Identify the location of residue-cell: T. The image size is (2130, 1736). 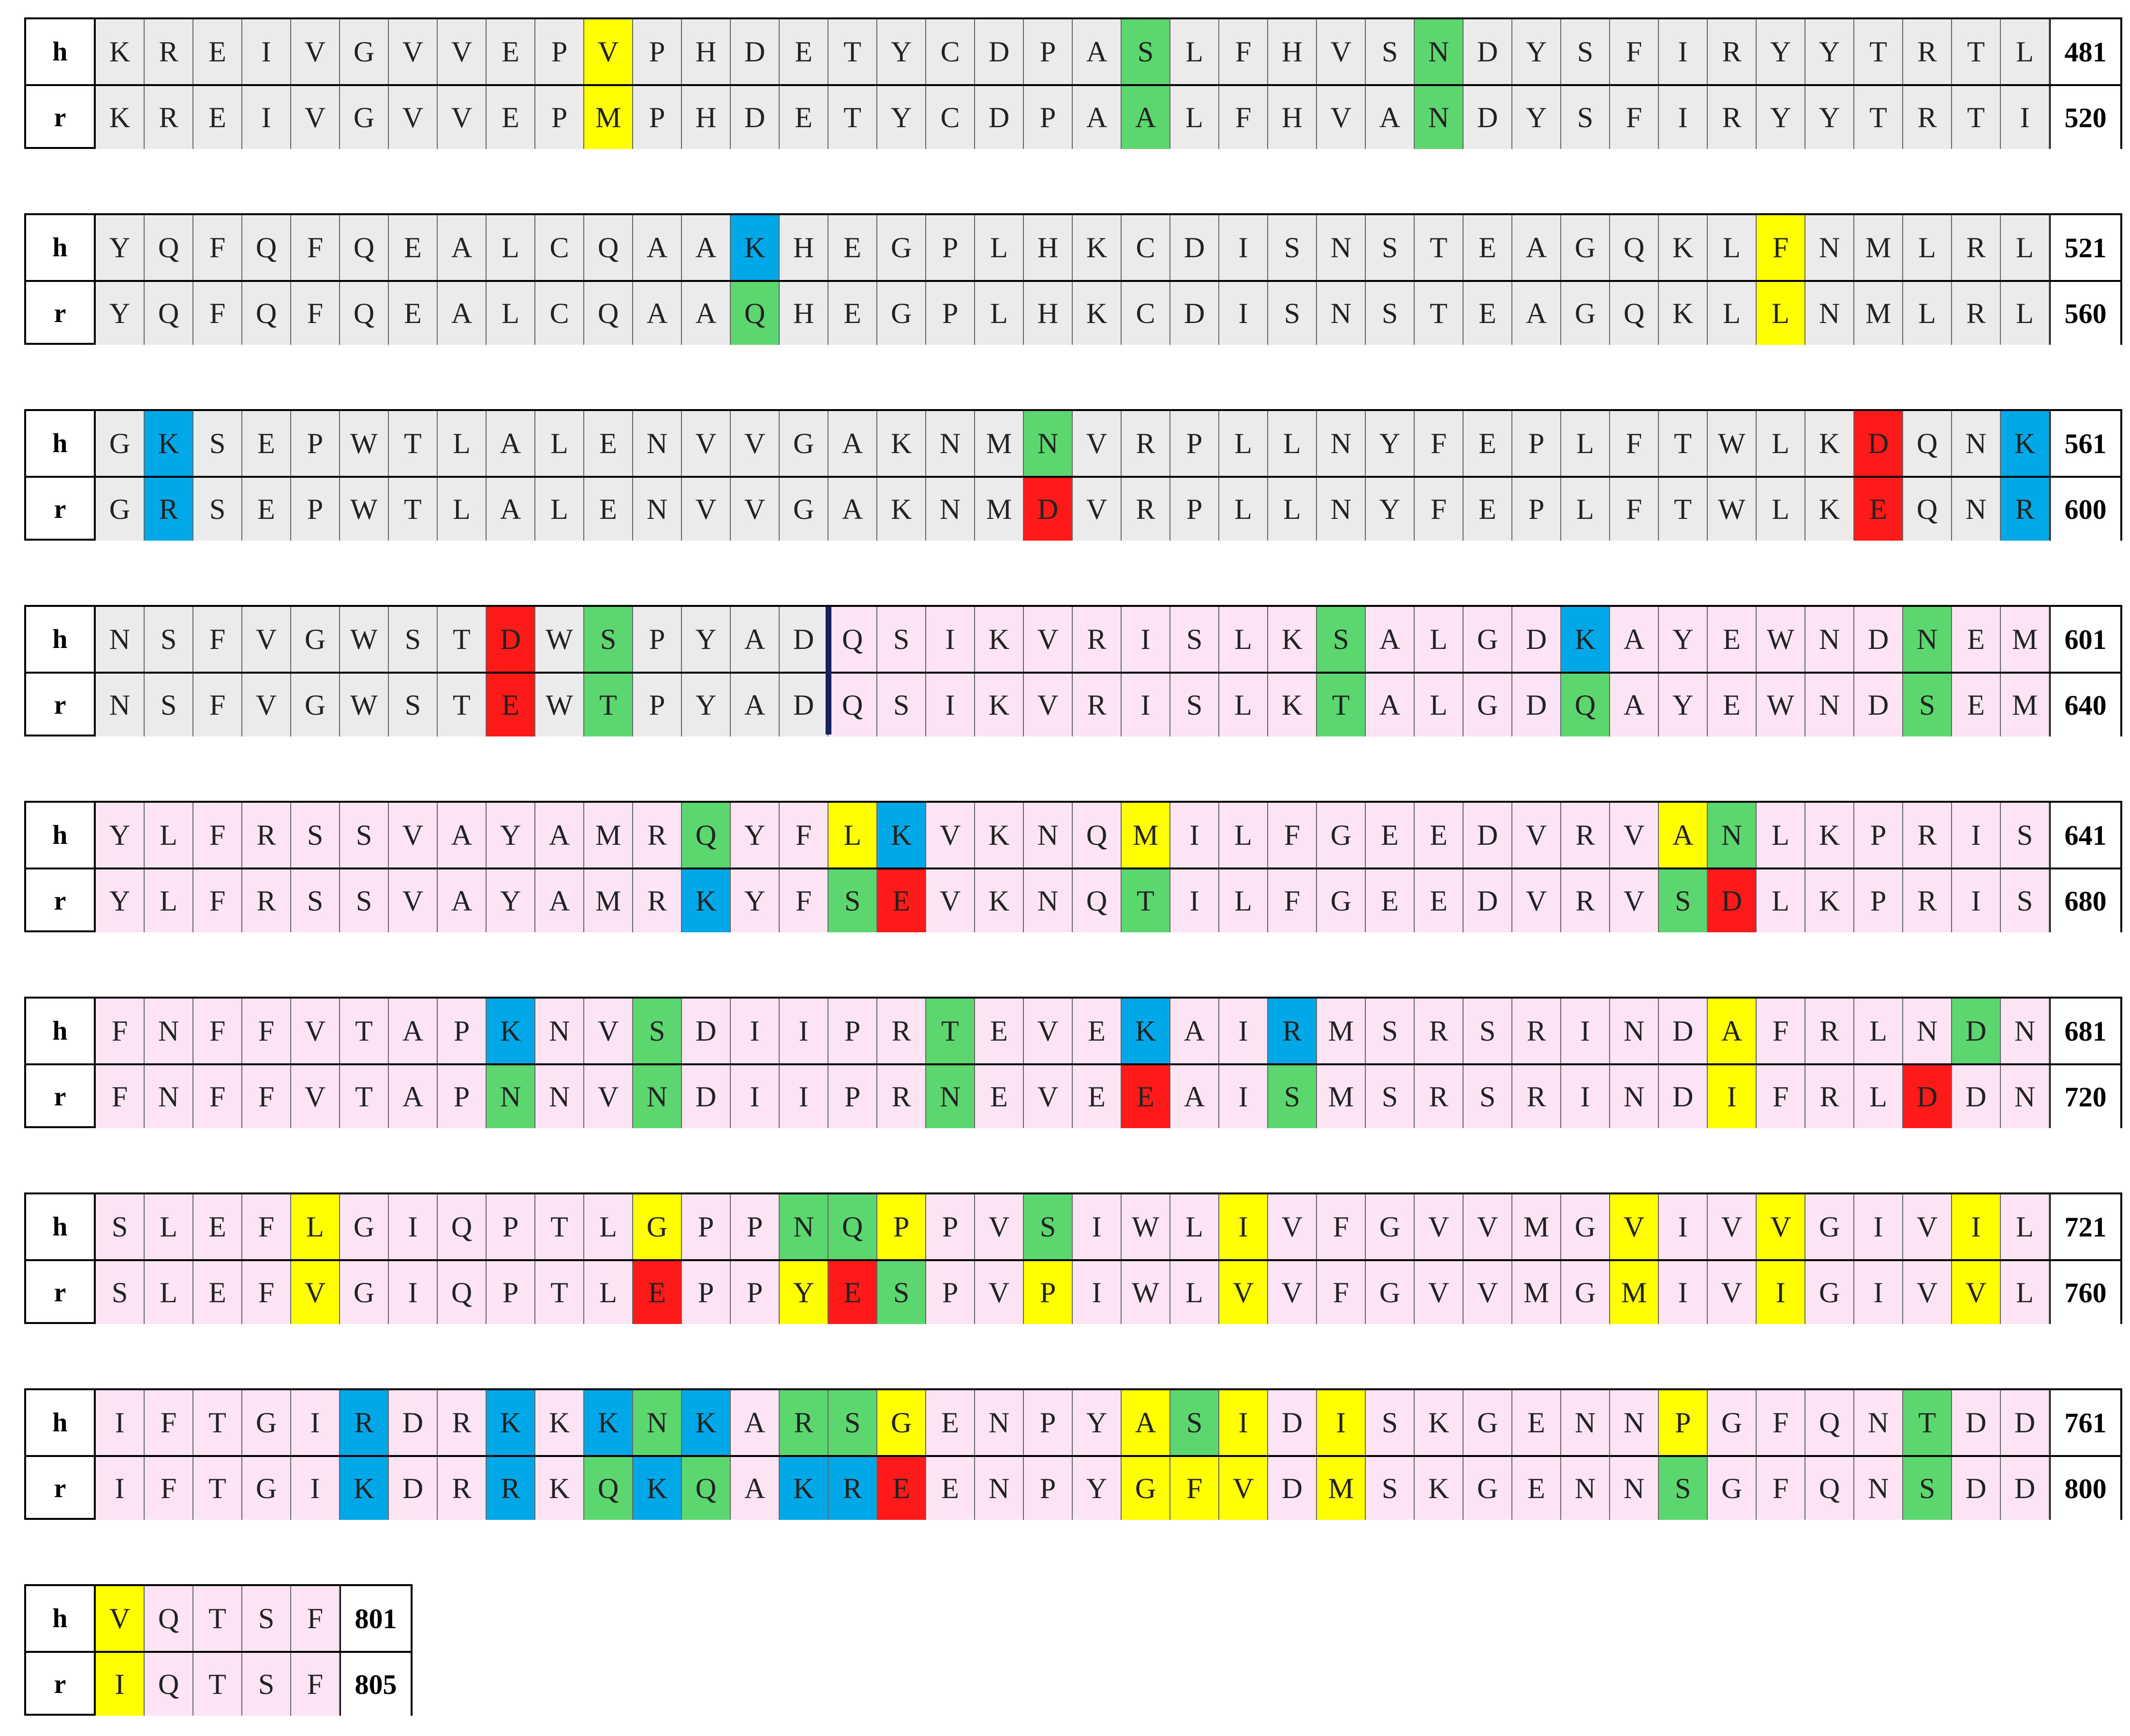
(559, 1292).